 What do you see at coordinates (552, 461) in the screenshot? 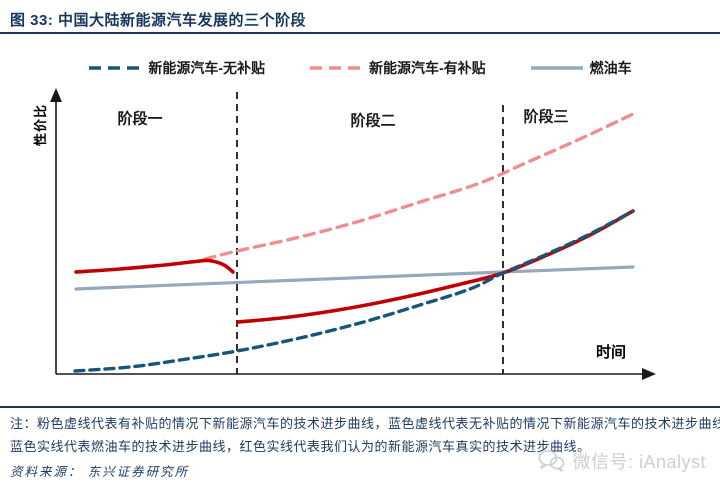
I see `wechat-icon` at bounding box center [552, 461].